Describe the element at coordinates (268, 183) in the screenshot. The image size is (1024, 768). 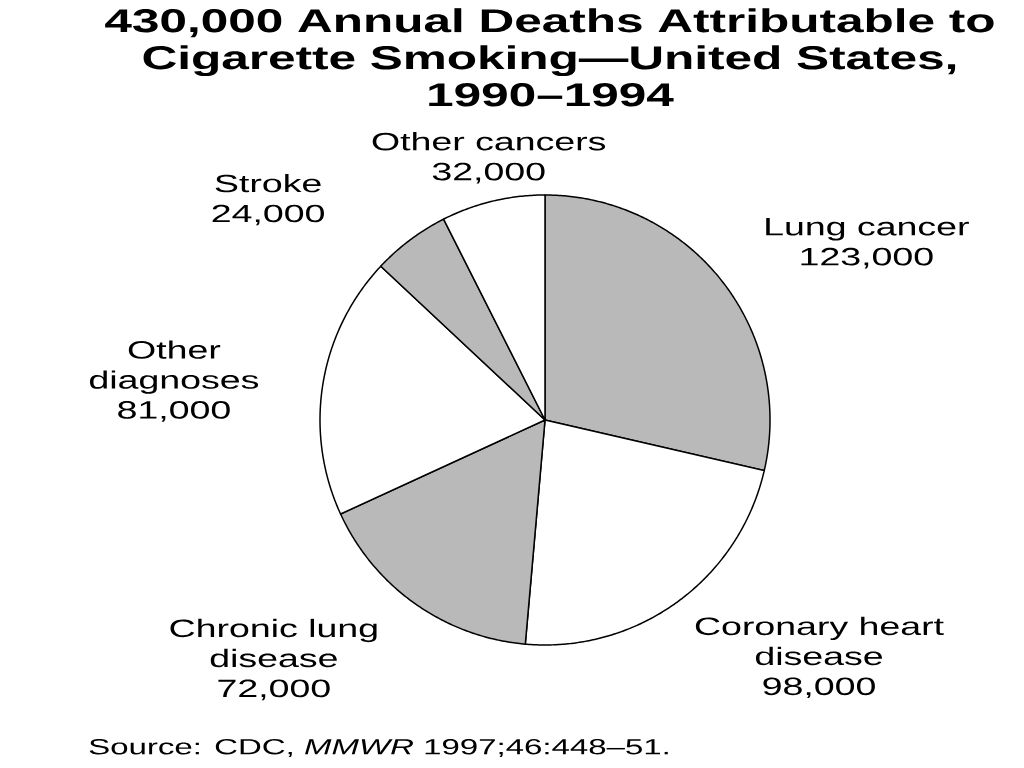
I see `slice-label: Stroke` at that location.